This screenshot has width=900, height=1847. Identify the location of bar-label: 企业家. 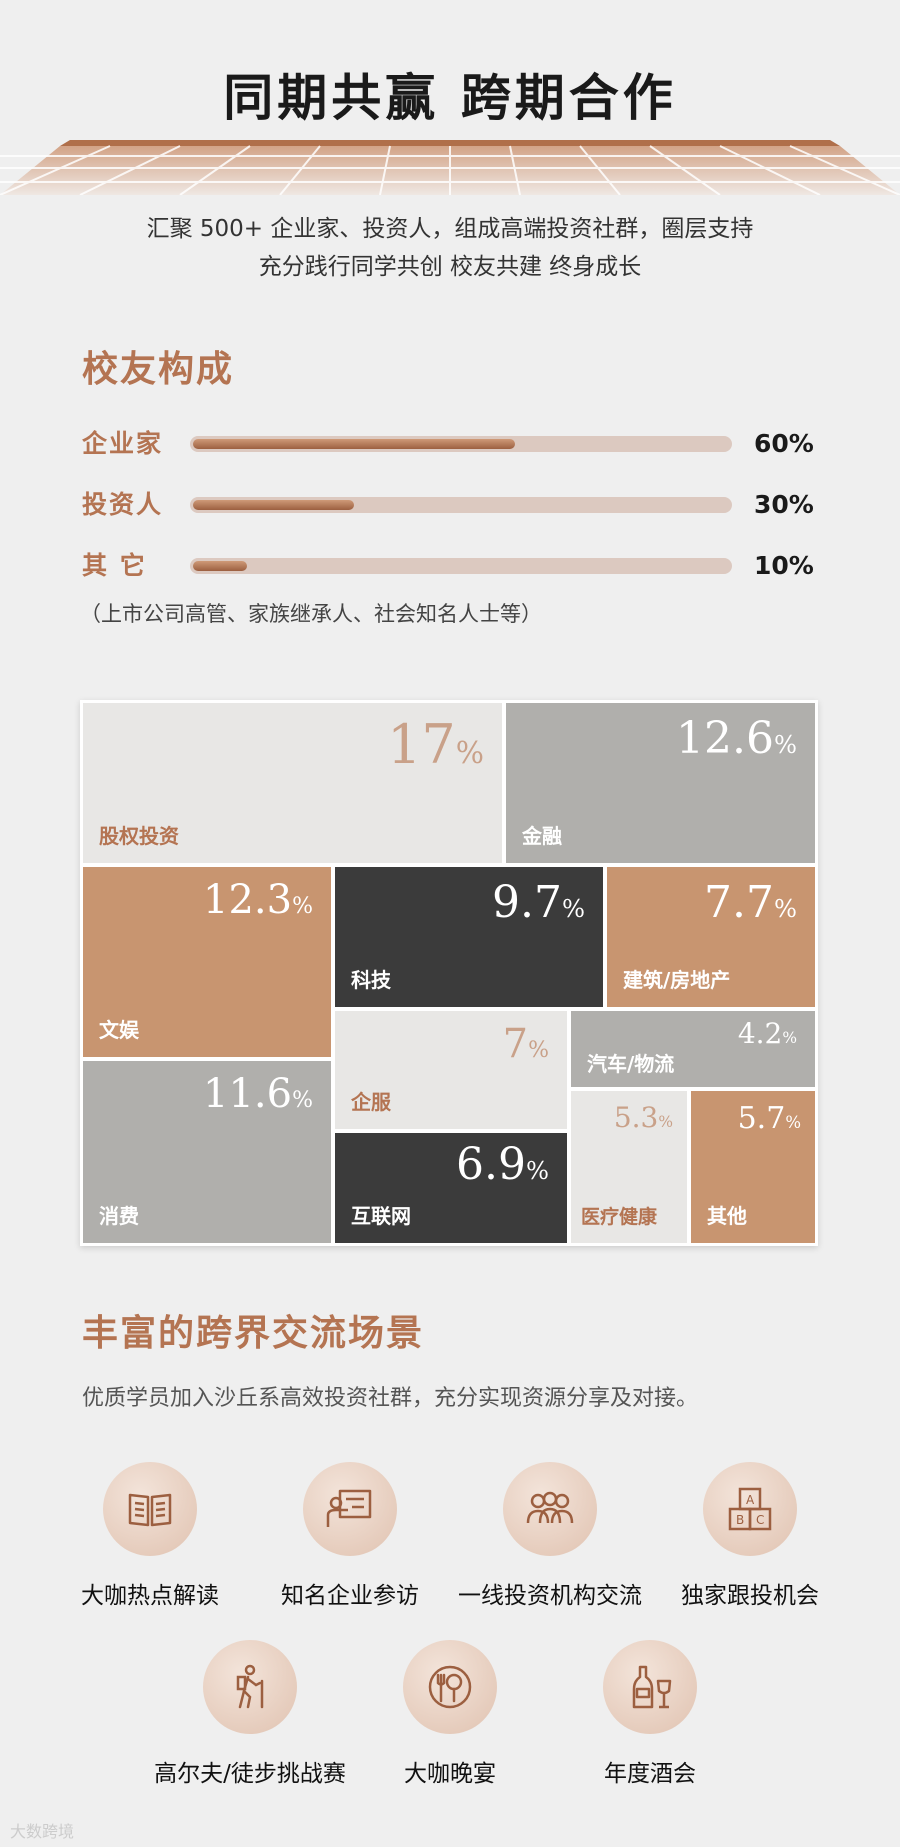
(123, 443).